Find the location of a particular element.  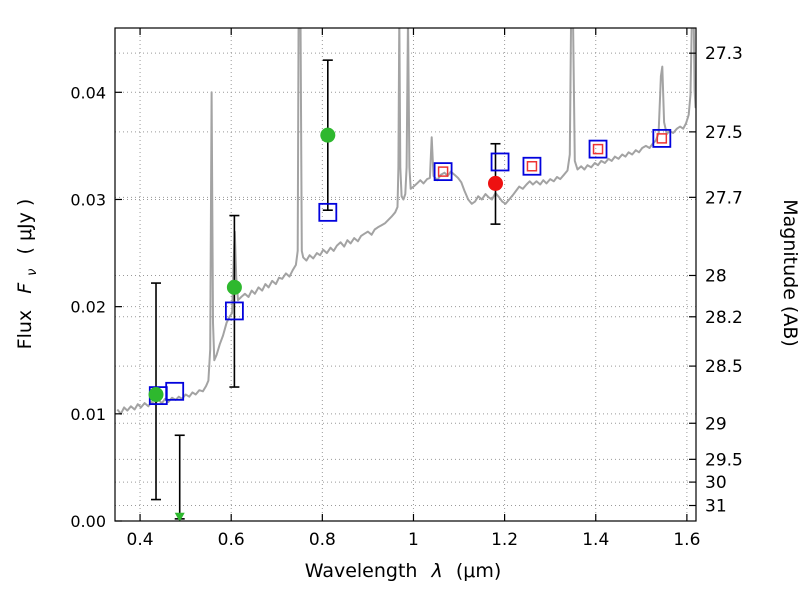

y-axis-label: Flux F ν ( μJy ) is located at coordinates (27, 274).